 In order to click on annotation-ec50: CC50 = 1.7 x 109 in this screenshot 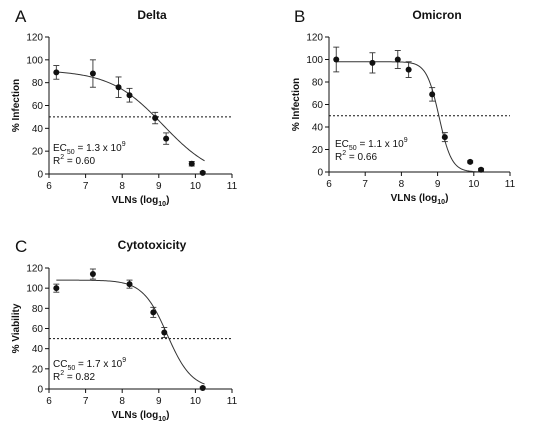, I will do `click(89, 364)`.